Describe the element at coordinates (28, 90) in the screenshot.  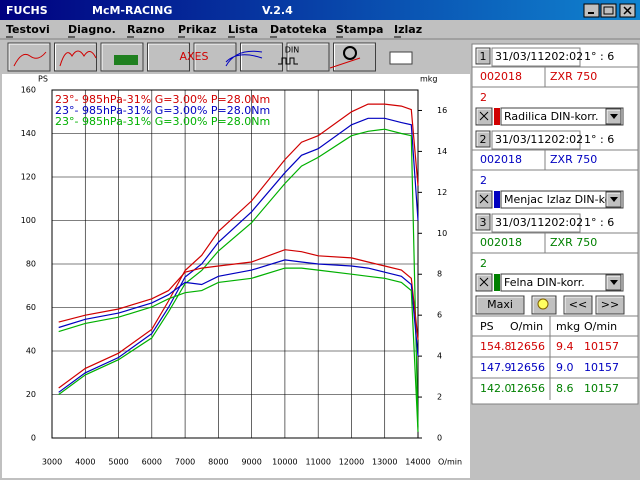
I see `y-tick-label: 160` at that location.